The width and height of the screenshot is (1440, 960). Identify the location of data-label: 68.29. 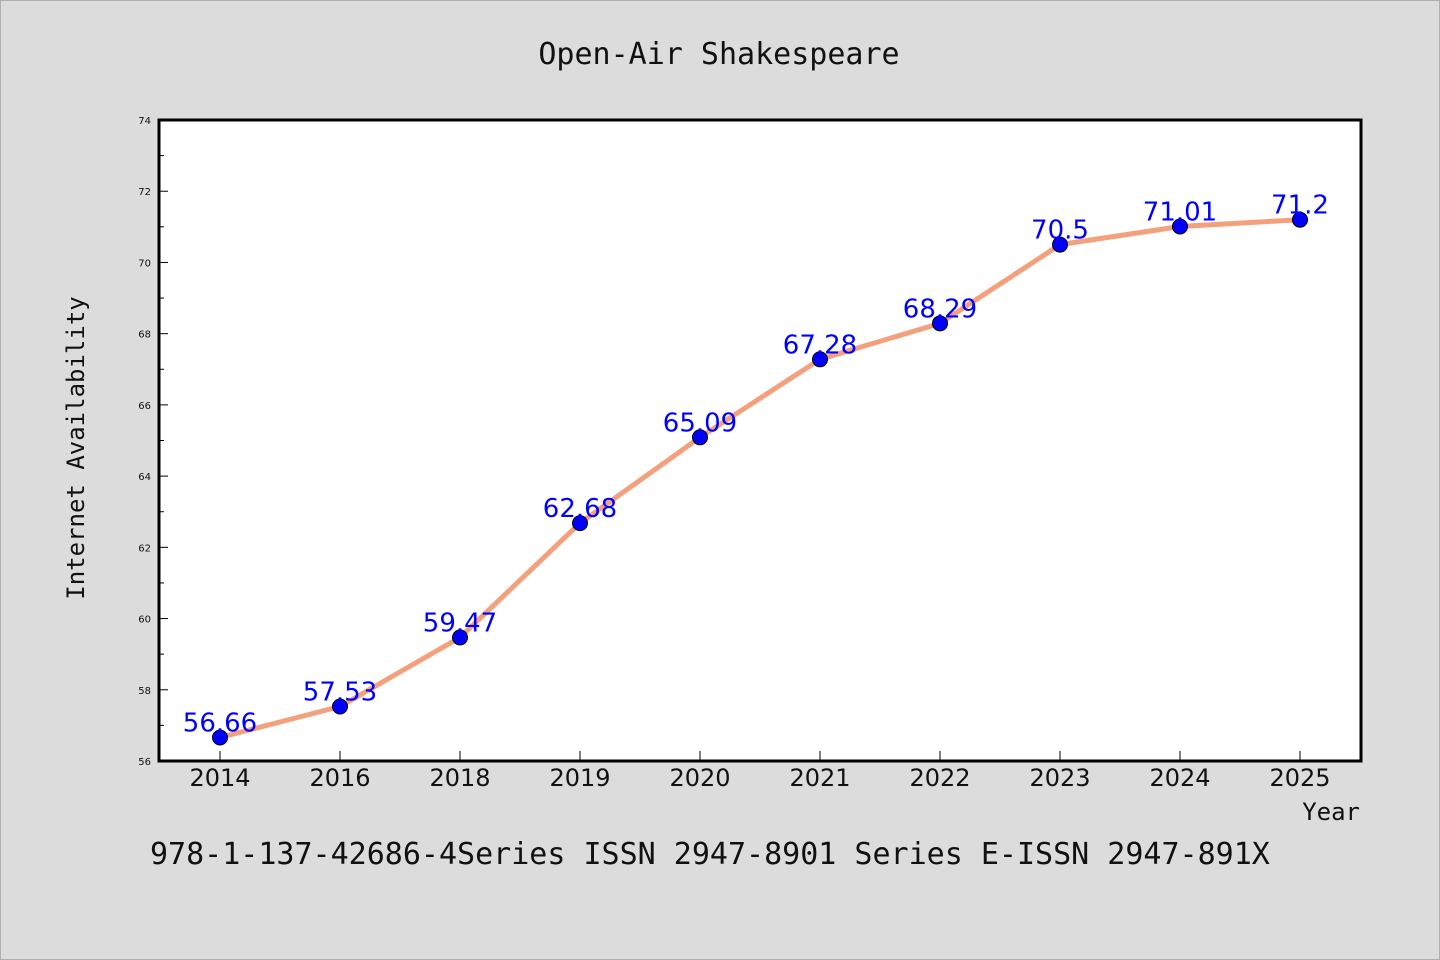
(940, 309).